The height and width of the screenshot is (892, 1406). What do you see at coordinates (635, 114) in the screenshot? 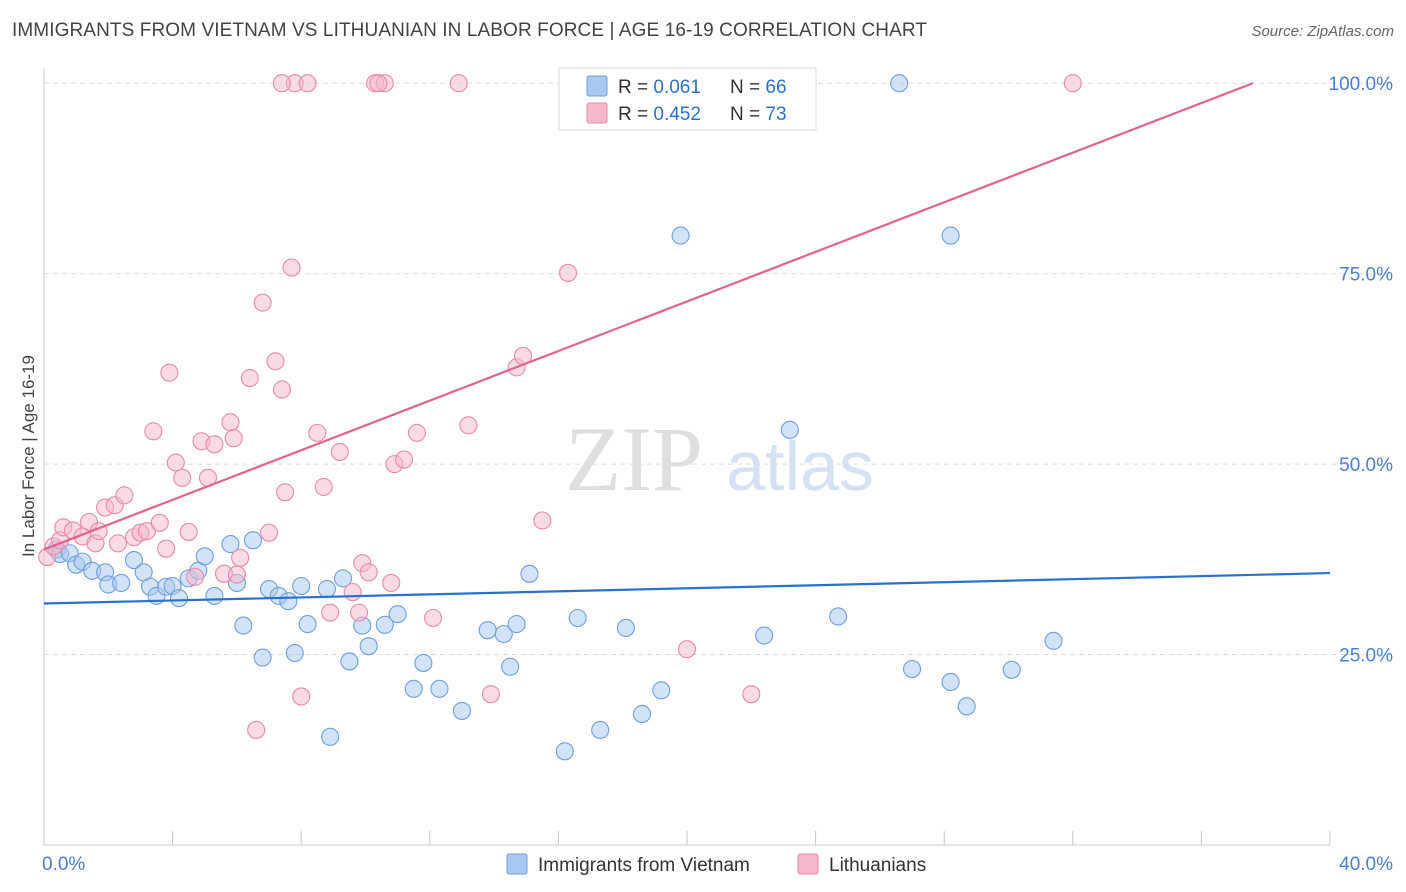
I see `legend-r-label-2: R =` at bounding box center [635, 114].